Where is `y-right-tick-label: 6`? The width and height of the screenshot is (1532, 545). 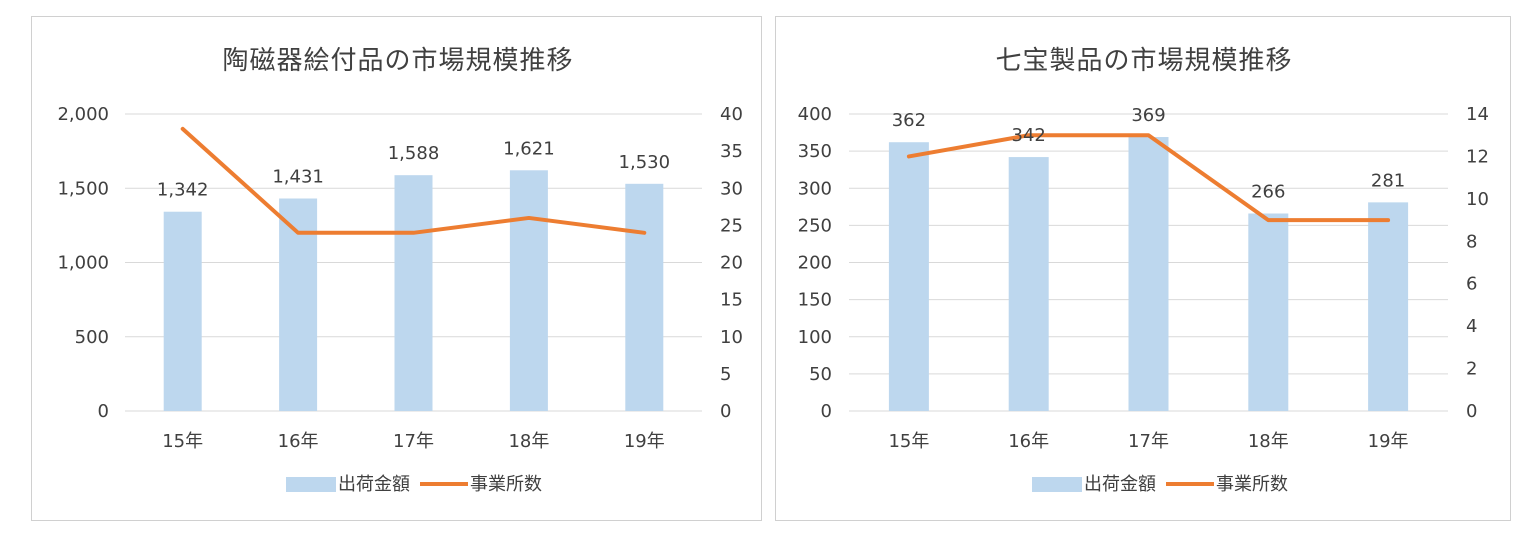 y-right-tick-label: 6 is located at coordinates (1471, 284).